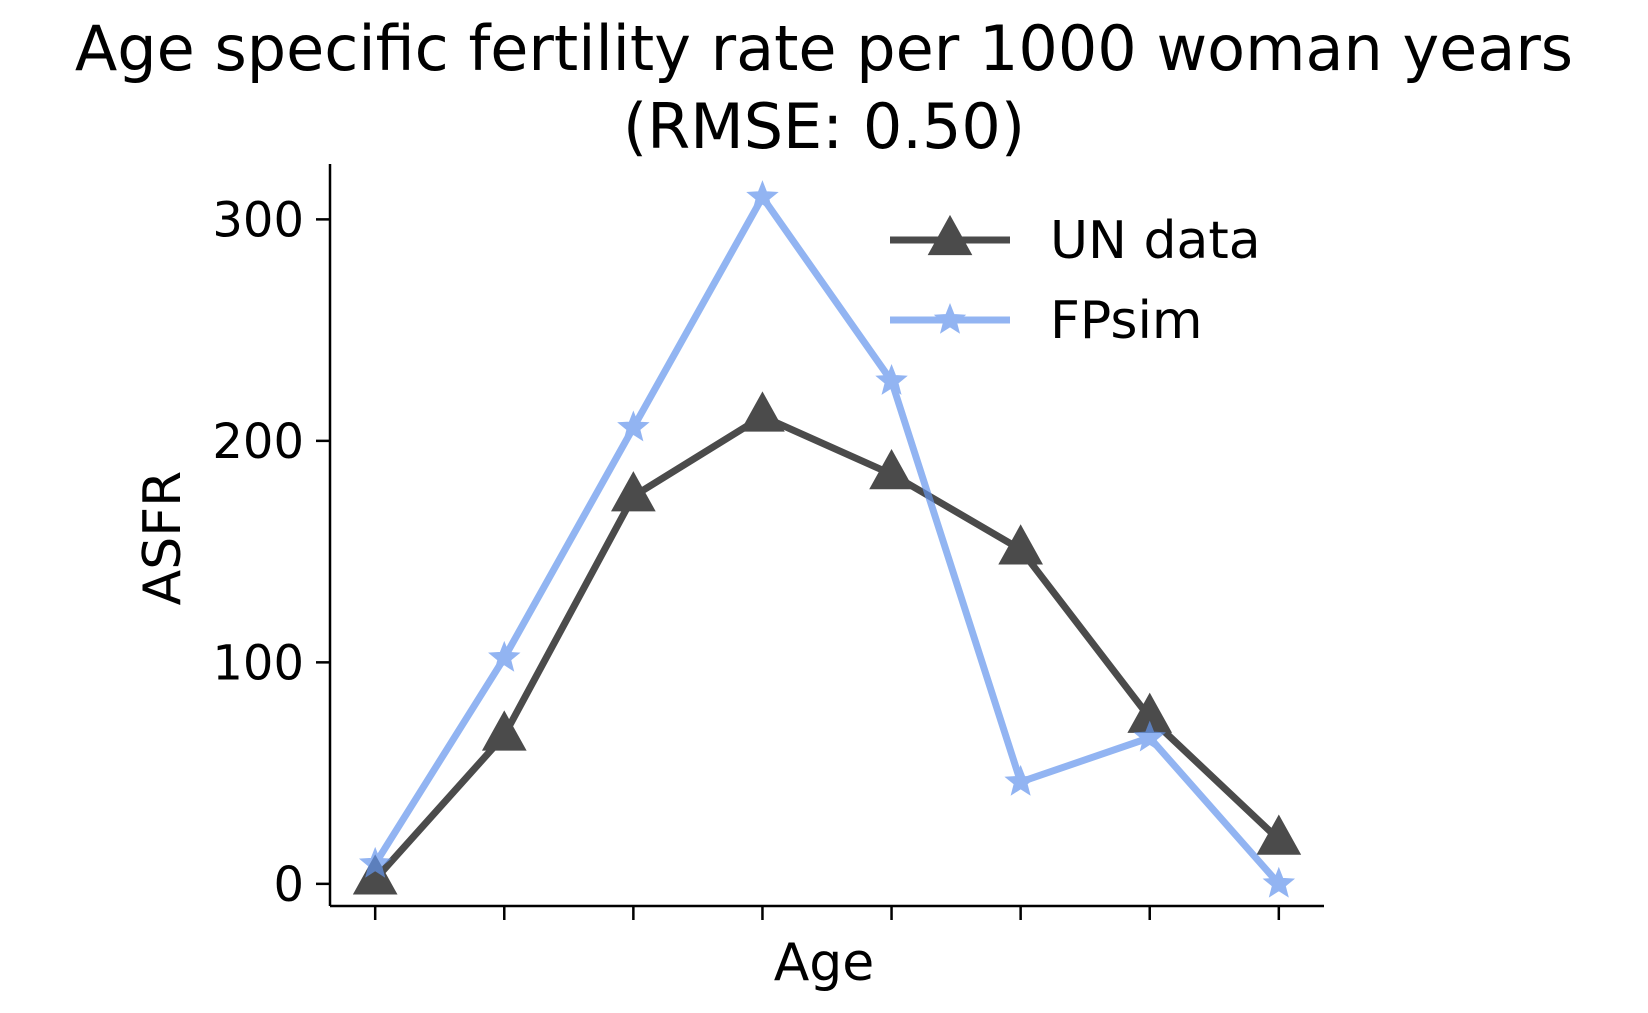  Describe the element at coordinates (288, 885) in the screenshot. I see `y-tick-label: 0` at that location.